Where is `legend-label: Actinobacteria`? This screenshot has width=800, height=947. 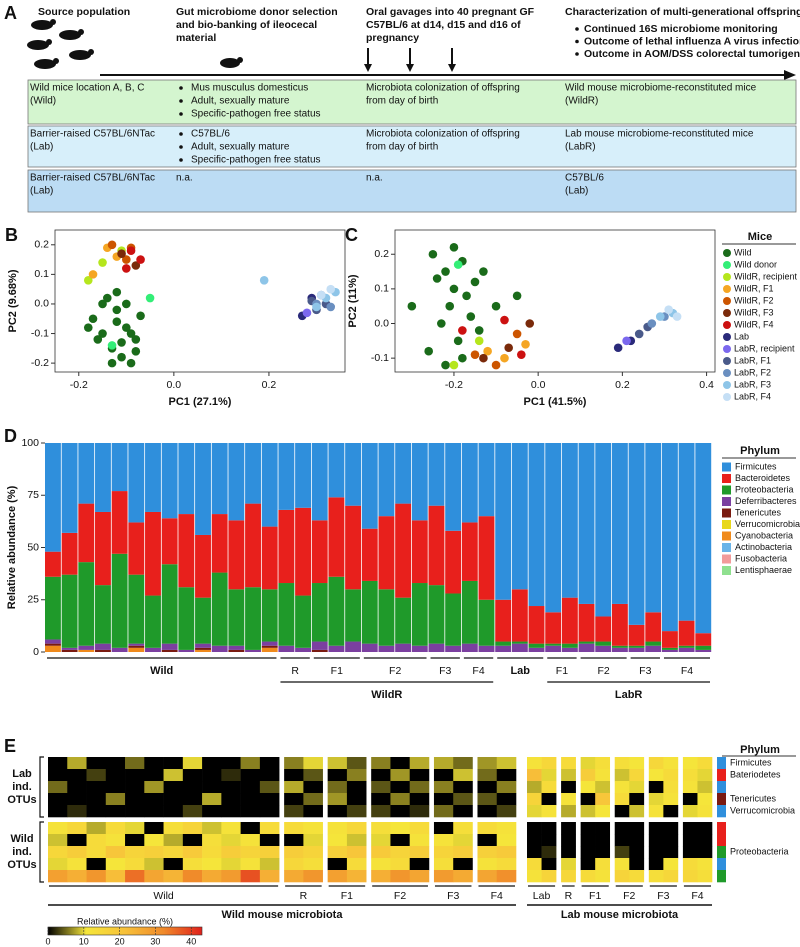
legend-label: Actinobacteria is located at coordinates (763, 547).